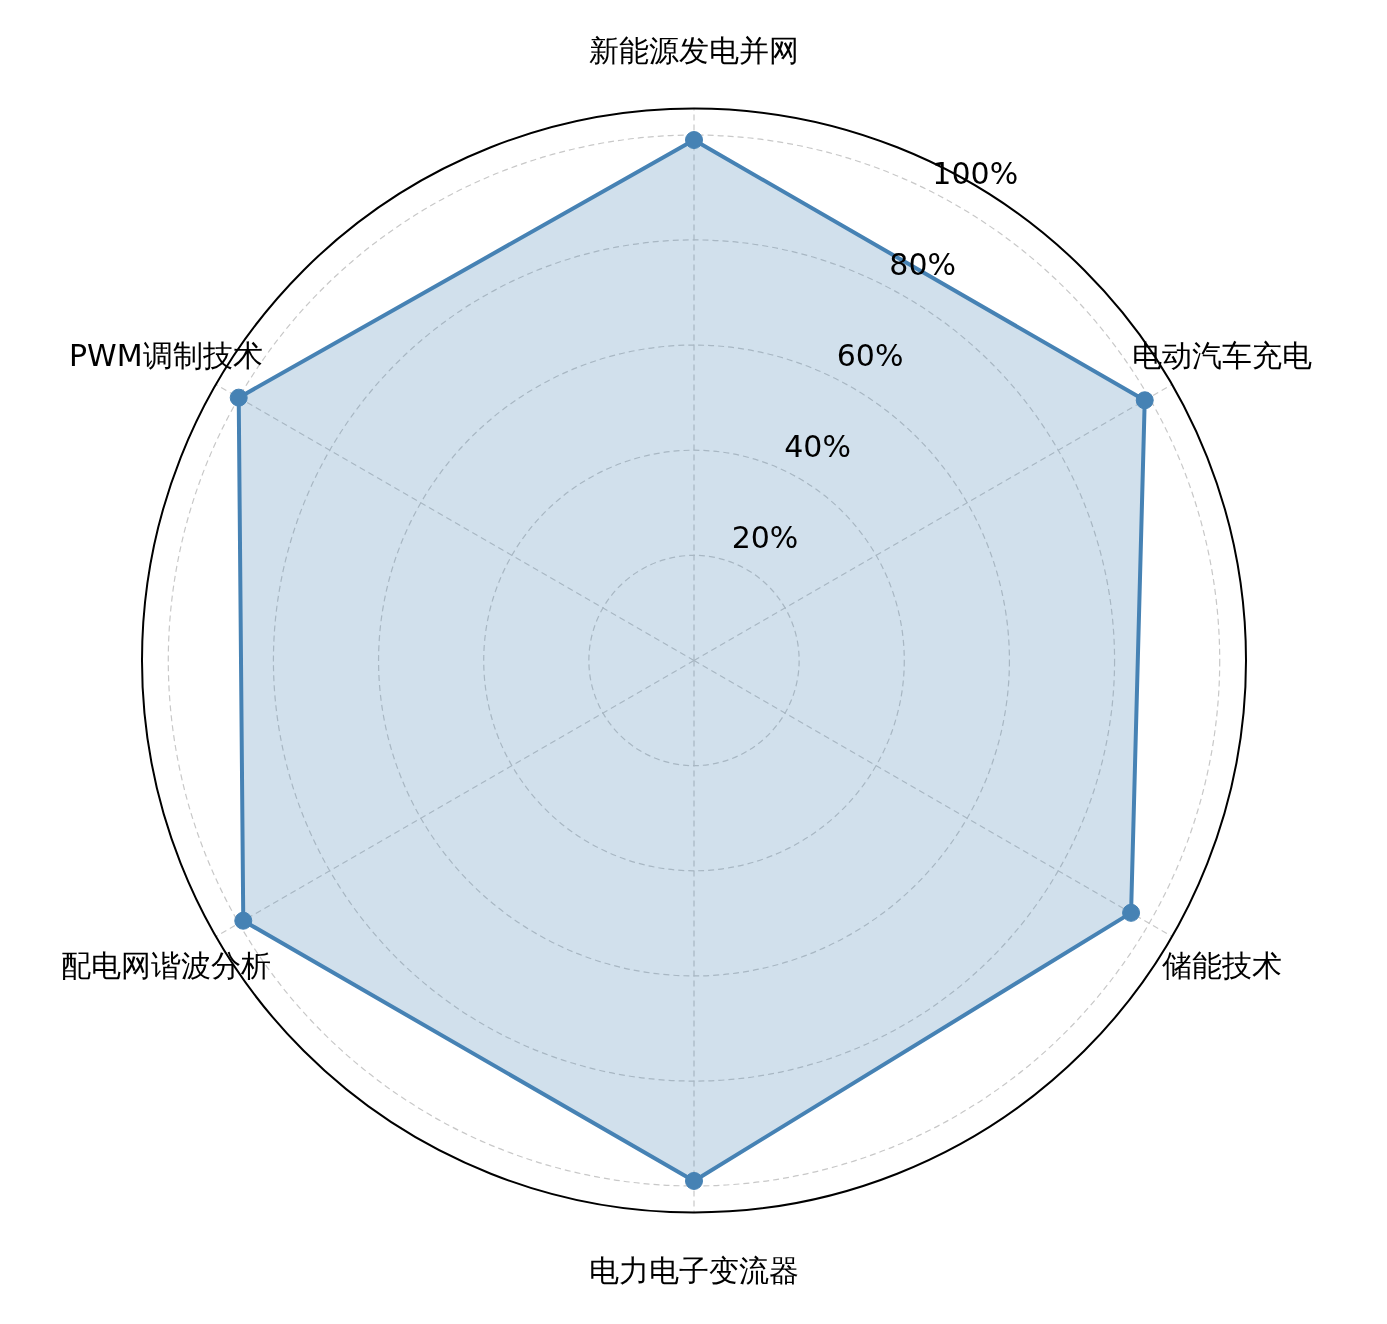 This screenshot has height=1324, width=1387. I want to click on y-tick-label: 20%, so click(765, 538).